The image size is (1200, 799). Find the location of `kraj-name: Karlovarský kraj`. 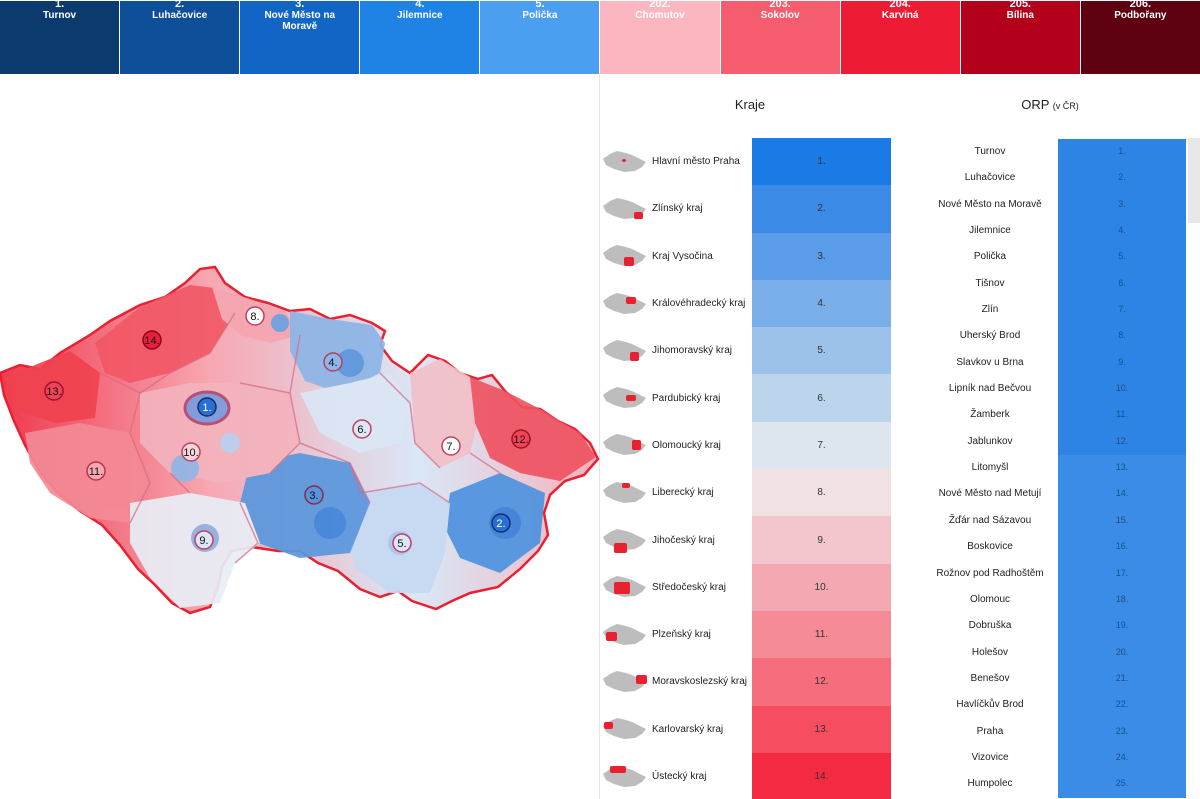

kraj-name: Karlovarský kraj is located at coordinates (688, 729).